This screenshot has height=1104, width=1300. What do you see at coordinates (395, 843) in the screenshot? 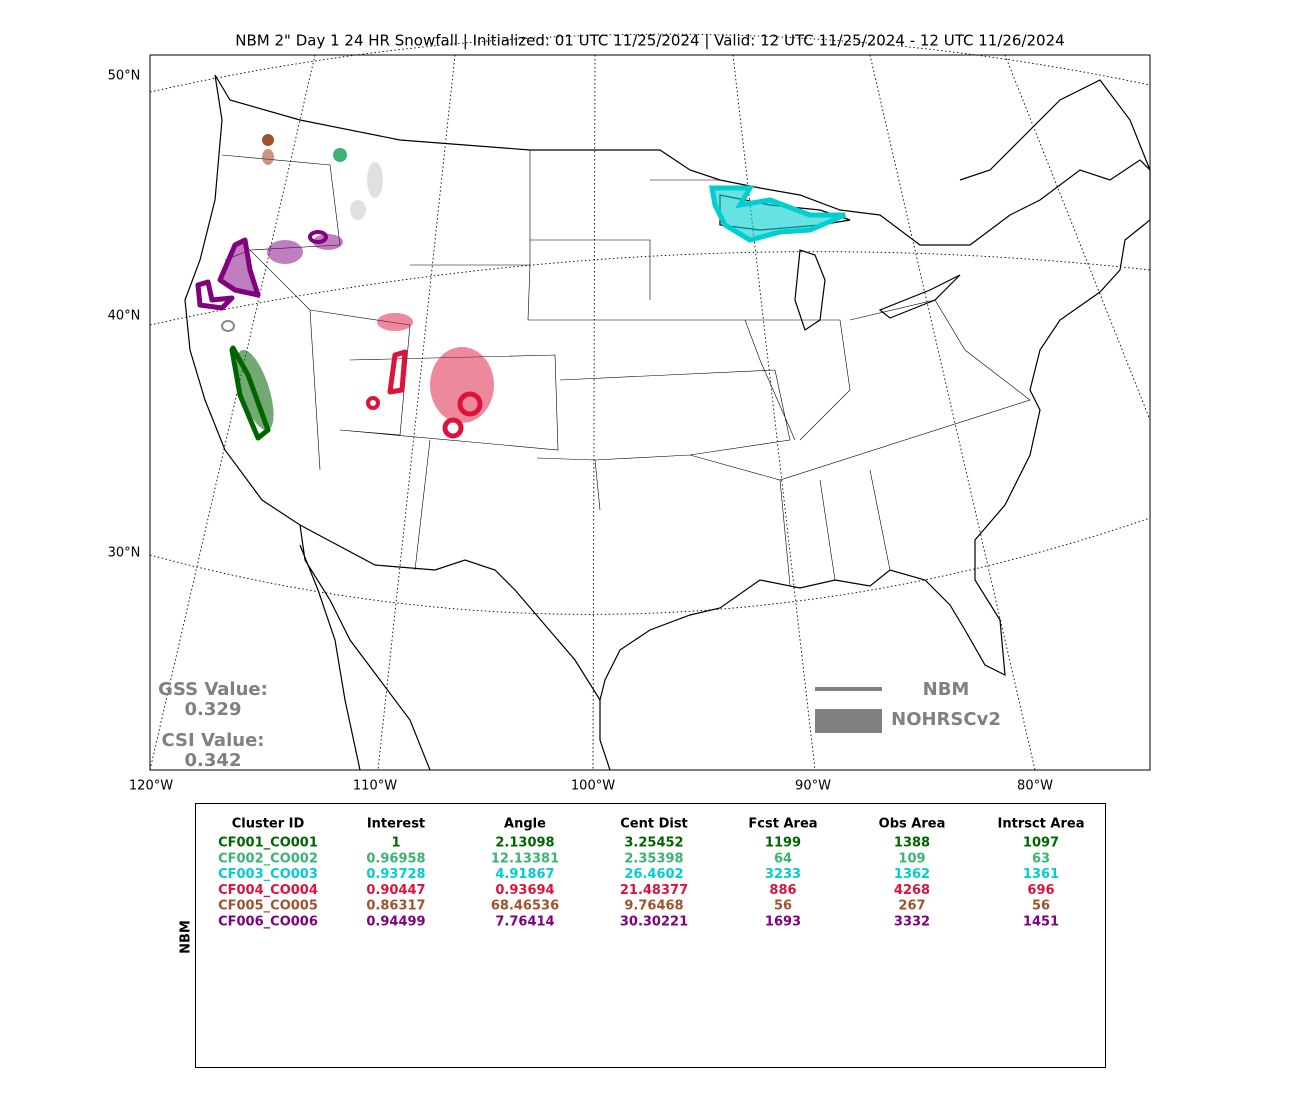
I see `table-cell: 1` at bounding box center [395, 843].